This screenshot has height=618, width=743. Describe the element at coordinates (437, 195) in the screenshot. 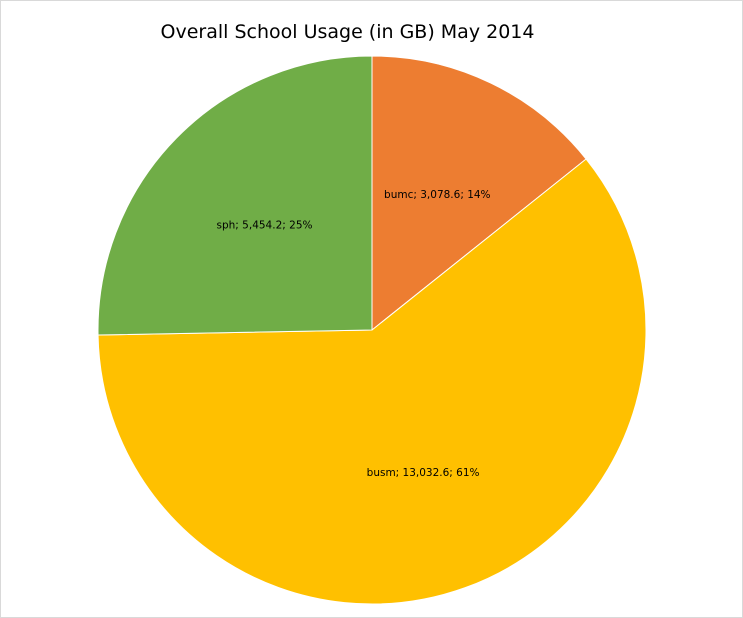

I see `data-label-bumc: bumc; 3,078.6; 14%` at that location.